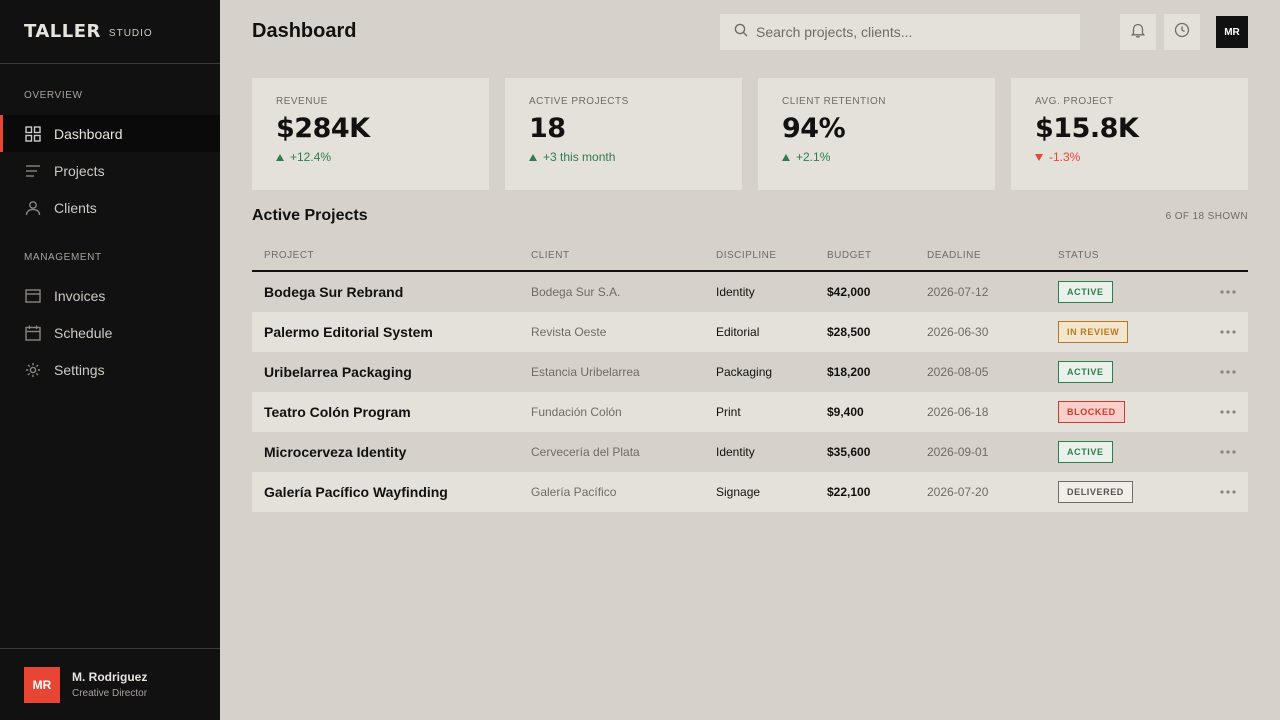  Describe the element at coordinates (550, 255) in the screenshot. I see `column-header-client: CLIENT` at that location.